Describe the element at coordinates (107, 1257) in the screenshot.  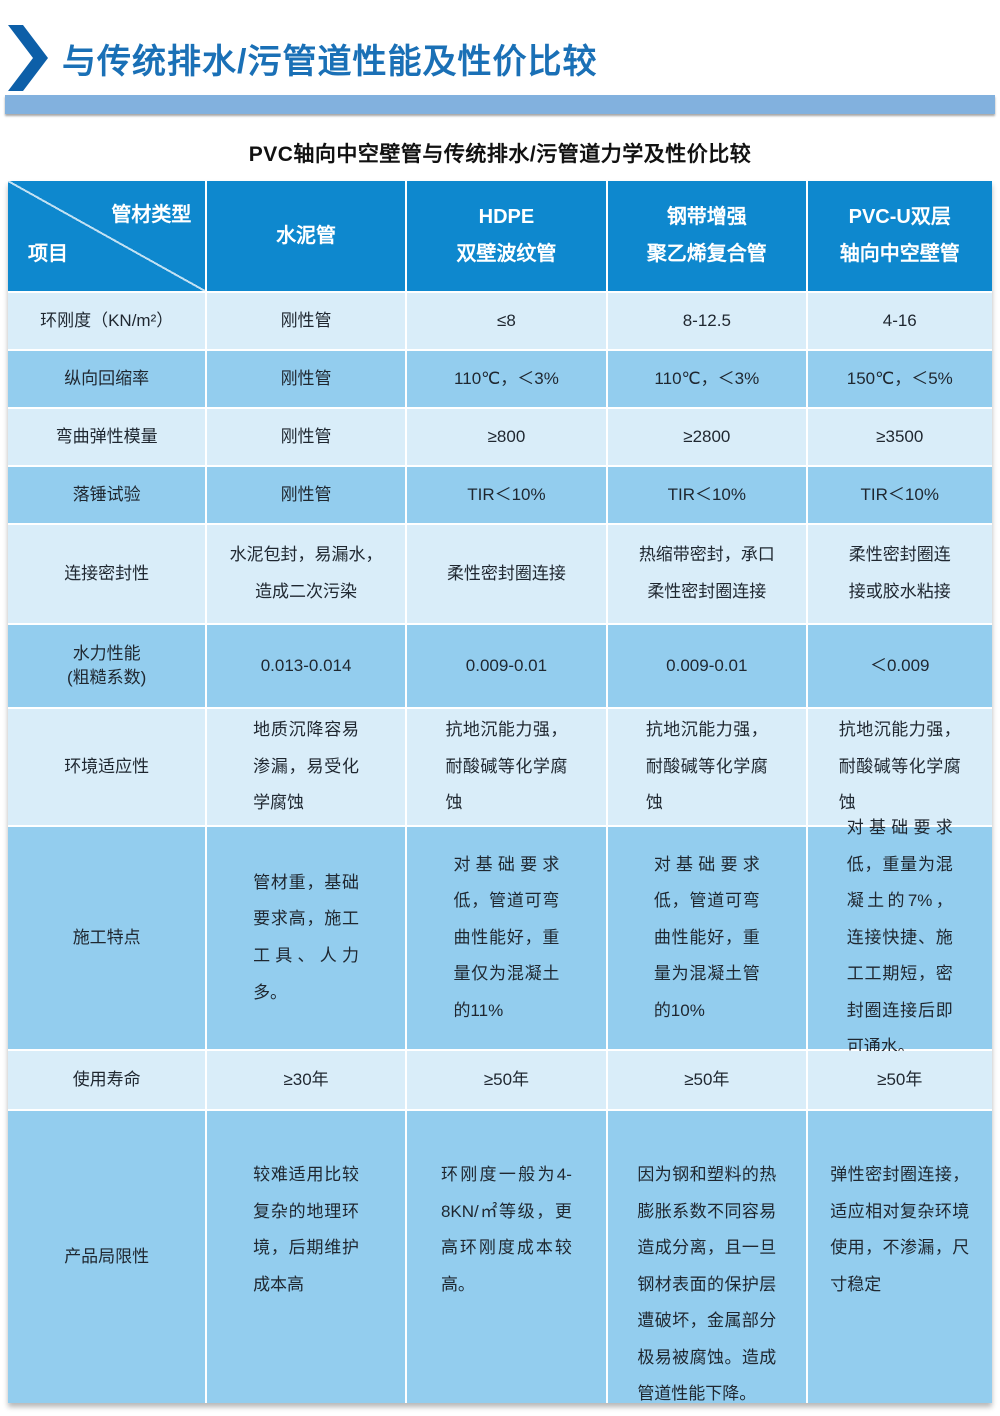
I see `row-label: 产品局限性` at that location.